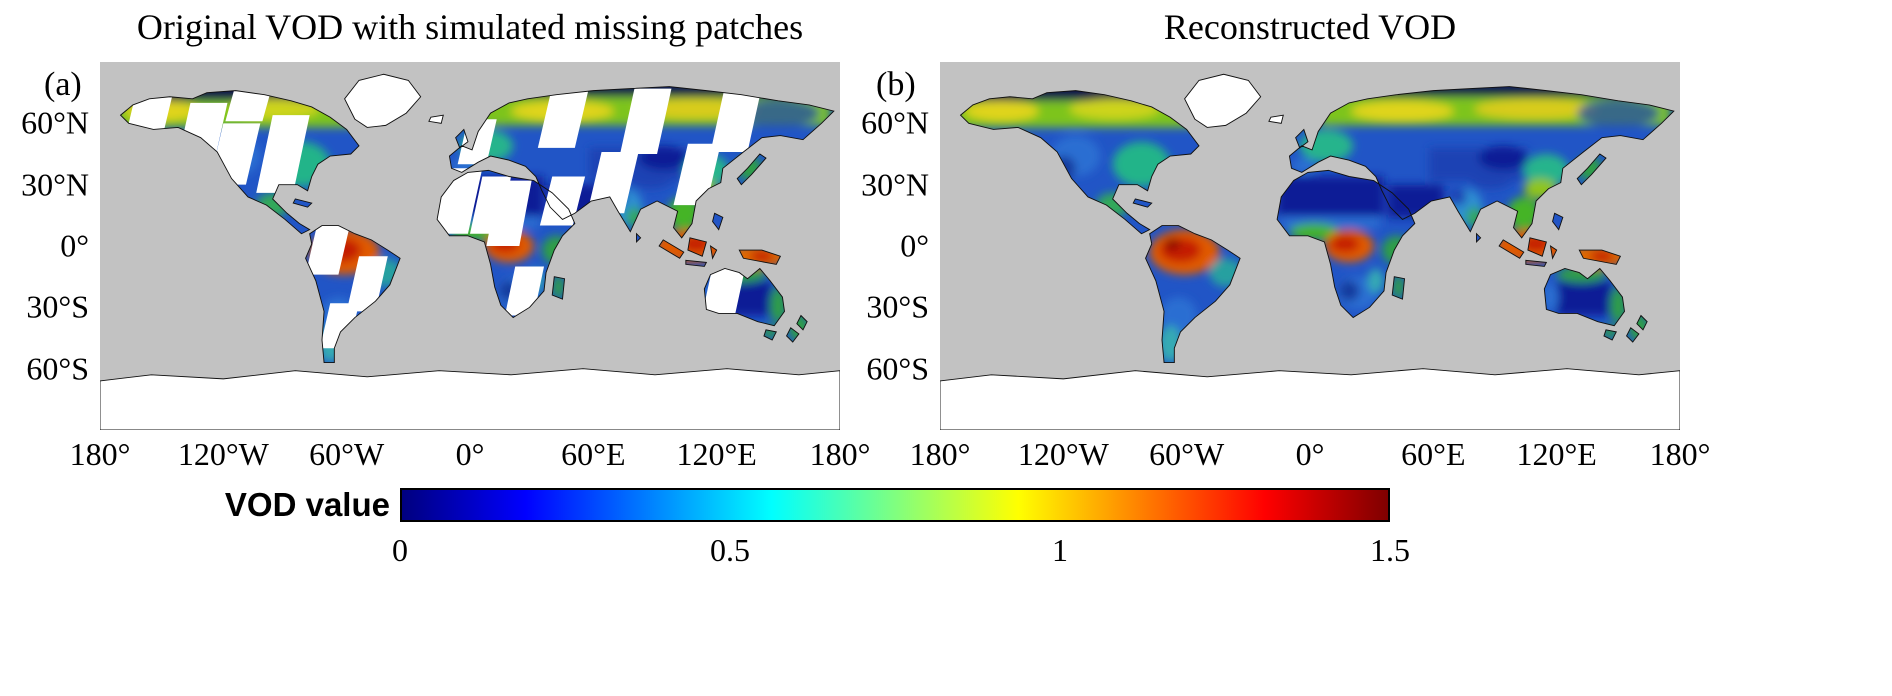 The width and height of the screenshot is (1892, 696). Describe the element at coordinates (1390, 550) in the screenshot. I see `cb-tick-label: 1.5` at that location.